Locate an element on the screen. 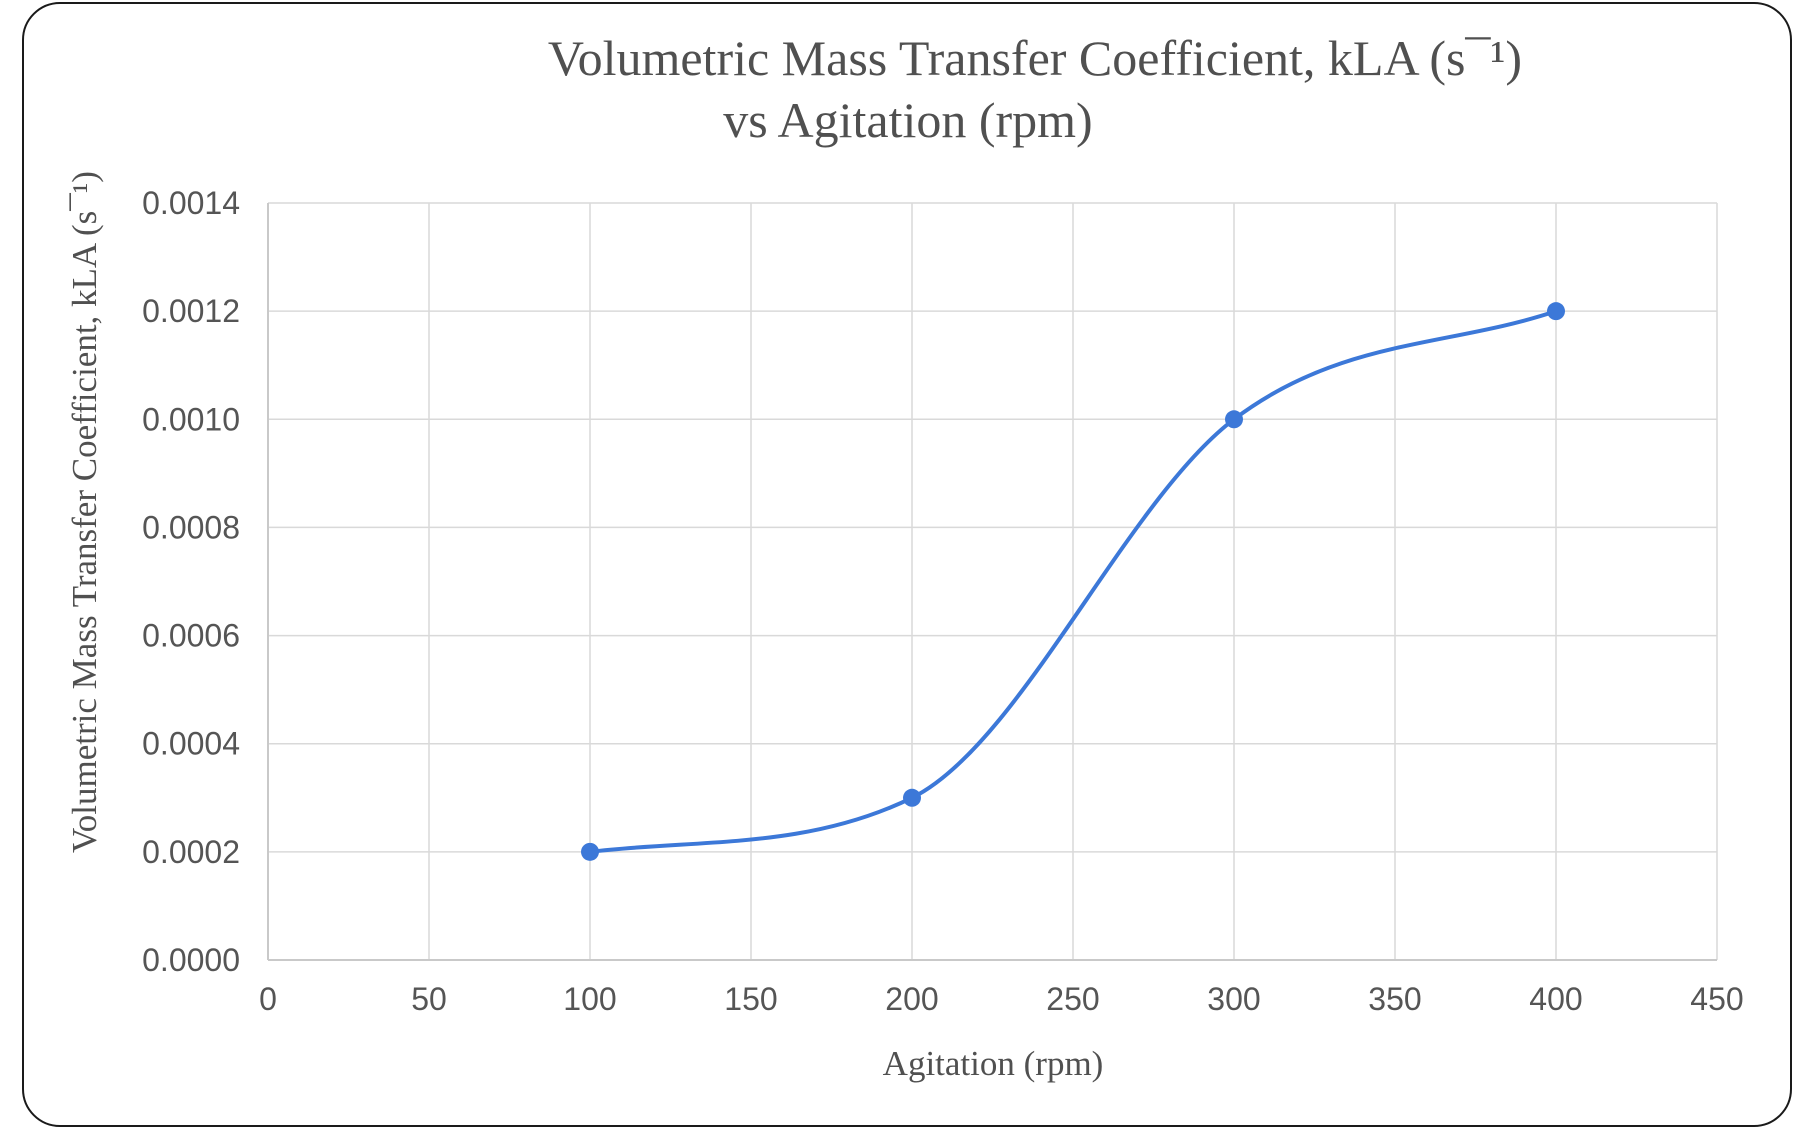 The height and width of the screenshot is (1131, 1797). x-tick-label: 400 is located at coordinates (1555, 999).